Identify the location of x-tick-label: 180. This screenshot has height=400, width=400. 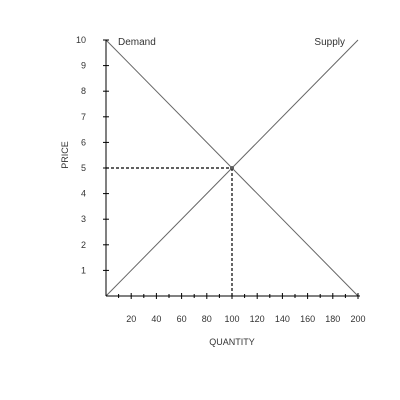
(332, 319).